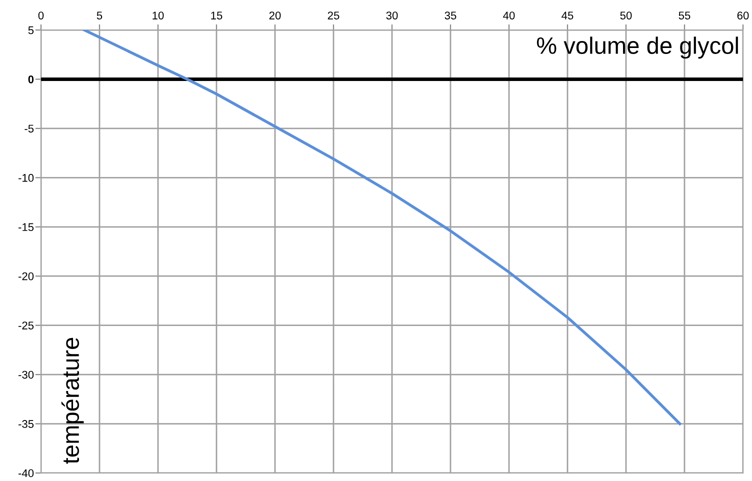  What do you see at coordinates (26, 424) in the screenshot?
I see `y-tick-label: -35` at bounding box center [26, 424].